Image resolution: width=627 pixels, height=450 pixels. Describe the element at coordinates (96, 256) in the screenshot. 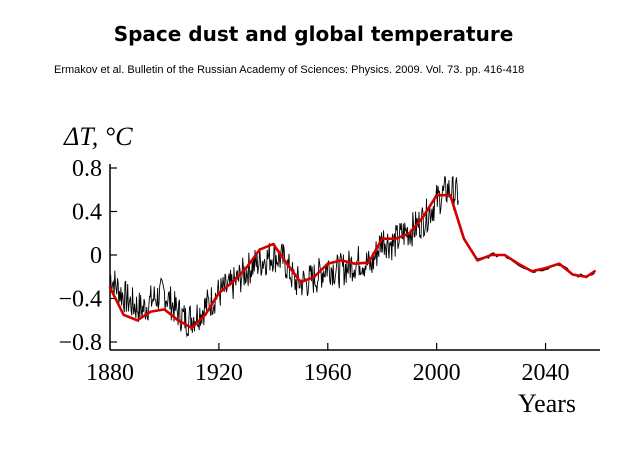

I see `y-tick-label: 0` at that location.